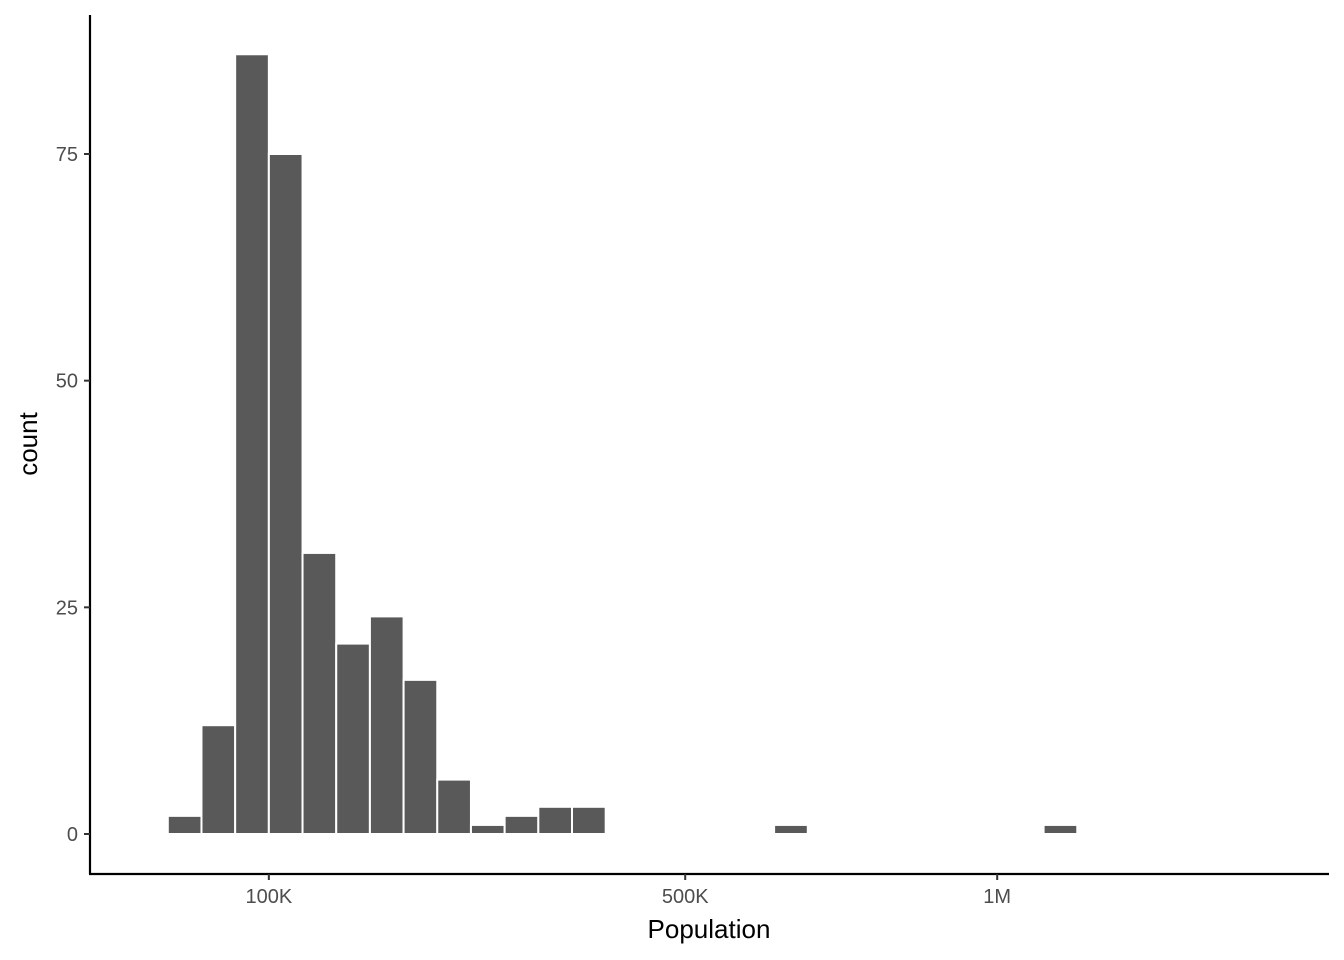 Image resolution: width=1344 pixels, height=960 pixels. Describe the element at coordinates (72, 835) in the screenshot. I see `y-tick-label: 0` at that location.